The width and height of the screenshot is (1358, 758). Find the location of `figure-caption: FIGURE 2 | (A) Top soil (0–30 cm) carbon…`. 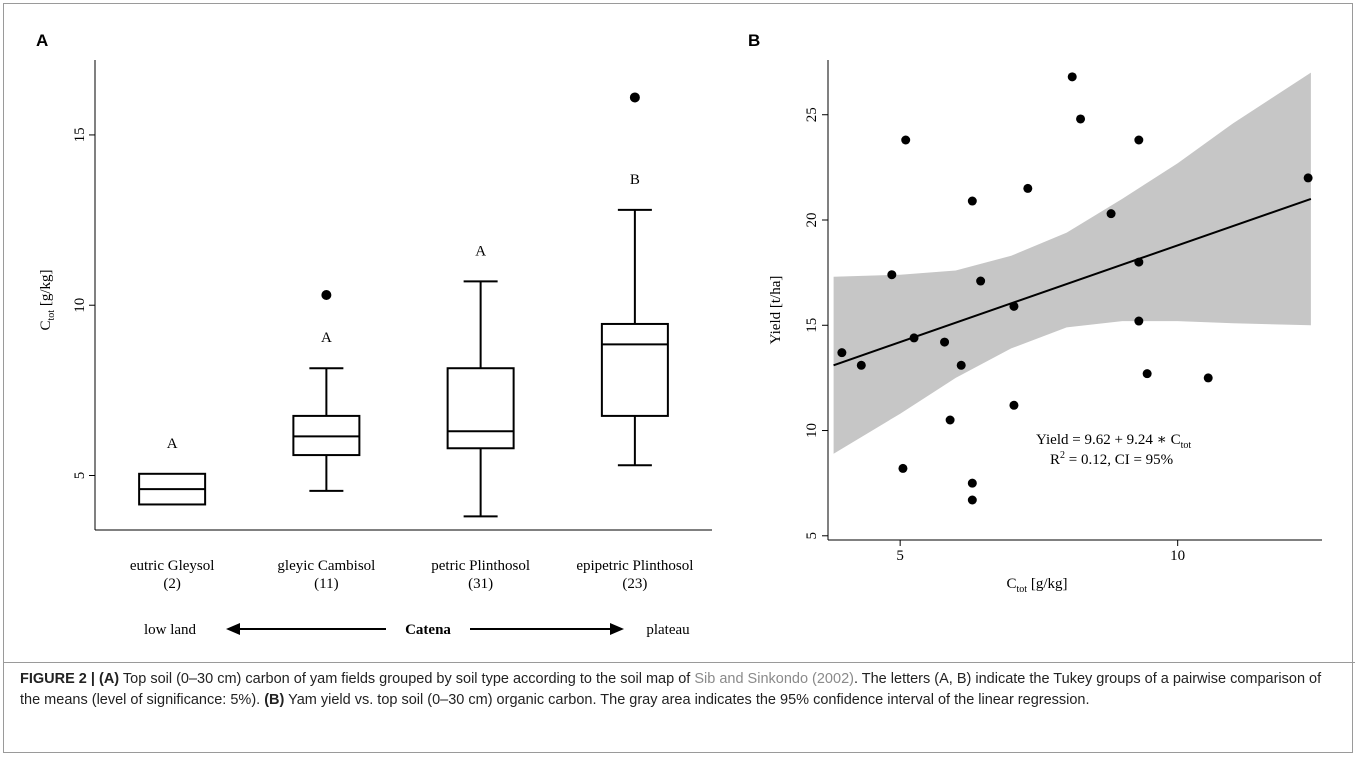

figure-caption: FIGURE 2 | (A) Top soil (0–30 cm) carbon… is located at coordinates (680, 690).